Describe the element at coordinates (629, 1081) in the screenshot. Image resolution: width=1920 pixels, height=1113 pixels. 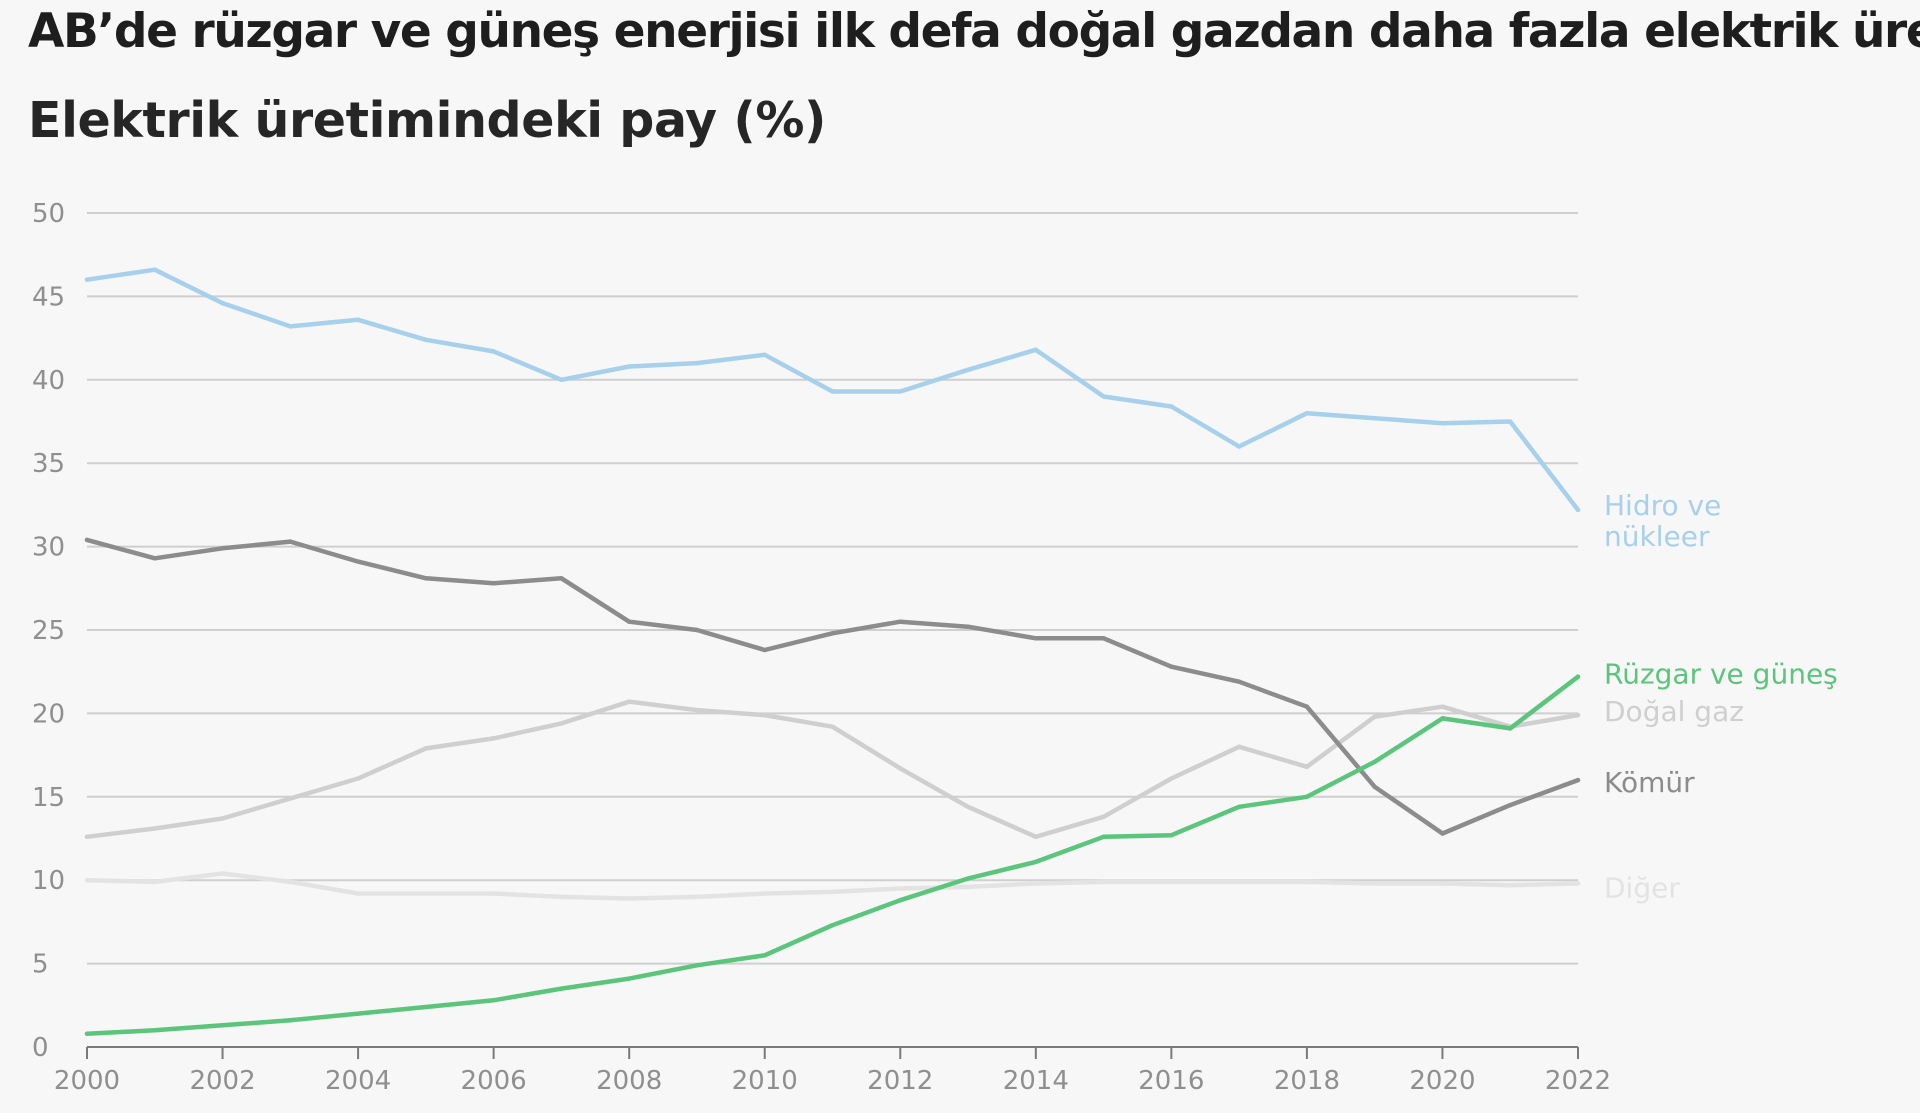
I see `x-tick-label-2008: 2008` at that location.